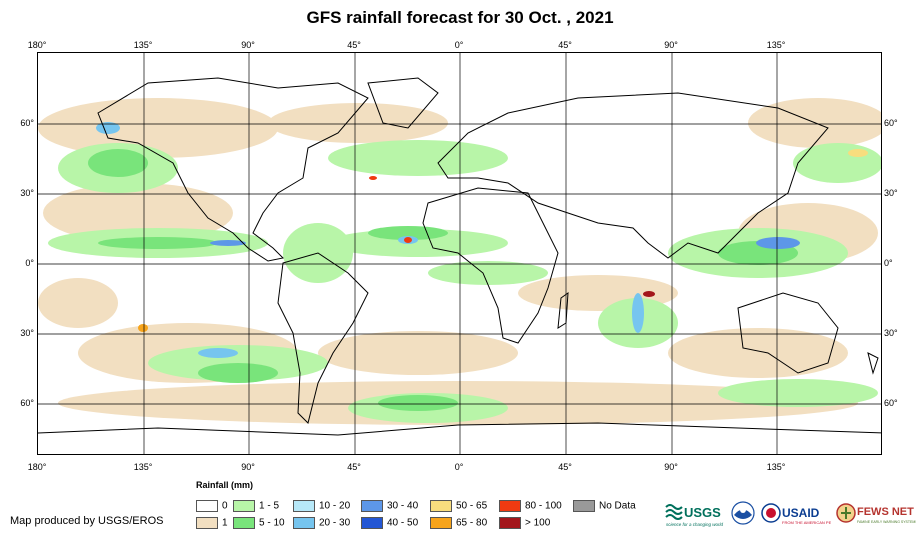 The image size is (920, 539). Describe the element at coordinates (225, 506) in the screenshot. I see `legend-label: 0` at that location.